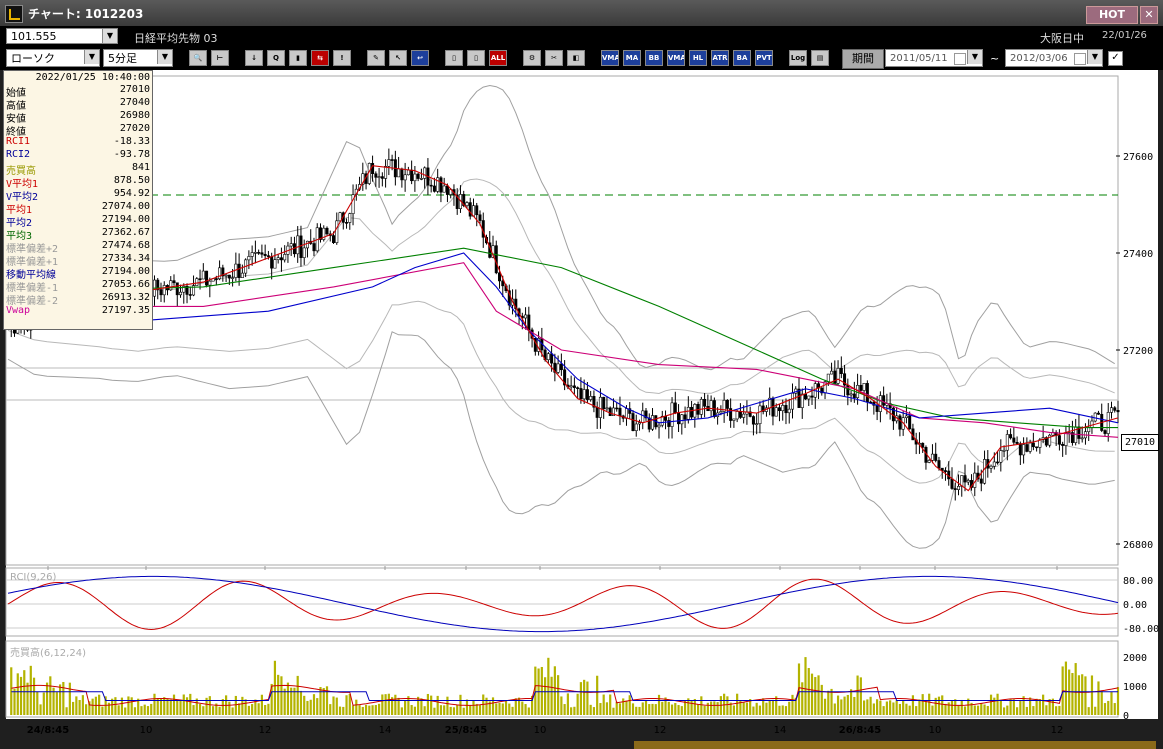 The image size is (1163, 749). Describe the element at coordinates (863, 59) in the screenshot. I see `period-button: 期間` at that location.